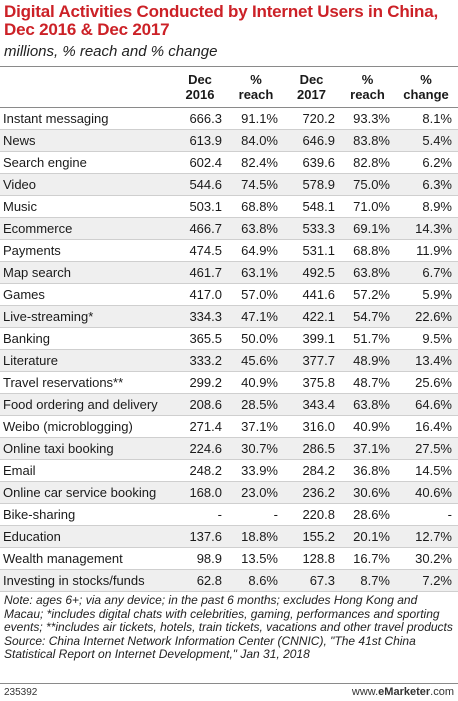 The width and height of the screenshot is (458, 701). What do you see at coordinates (261, 536) in the screenshot?
I see `cell-reach-2016: 18.8%` at bounding box center [261, 536].